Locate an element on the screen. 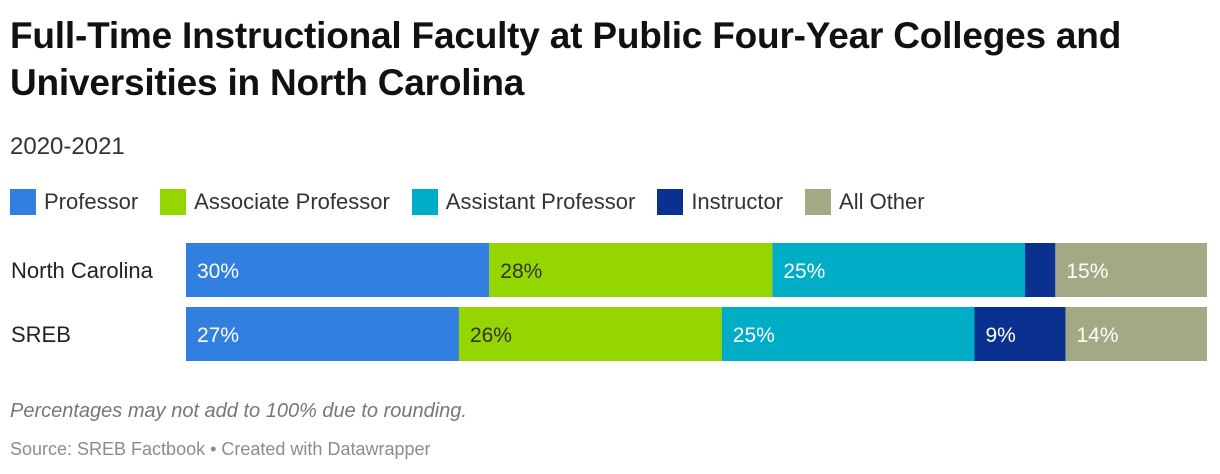  data-label-north-carolina-associate-professor: 28% is located at coordinates (521, 271).